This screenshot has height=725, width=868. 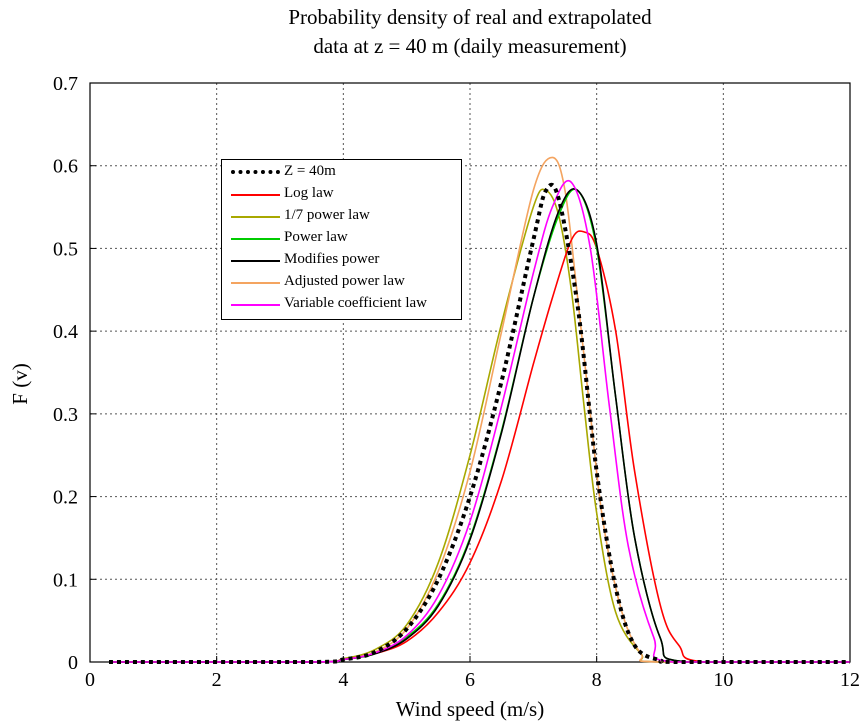 I want to click on y-tick-label: 0.2, so click(x=65, y=498).